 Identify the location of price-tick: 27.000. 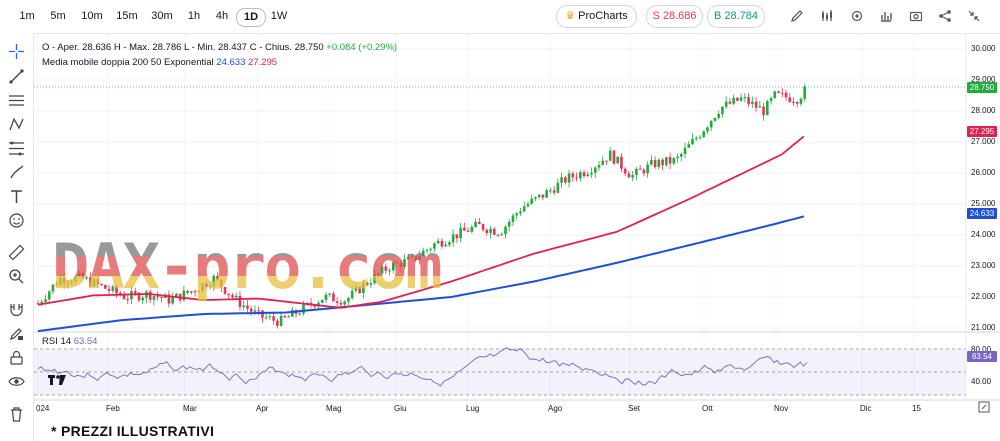
(983, 141).